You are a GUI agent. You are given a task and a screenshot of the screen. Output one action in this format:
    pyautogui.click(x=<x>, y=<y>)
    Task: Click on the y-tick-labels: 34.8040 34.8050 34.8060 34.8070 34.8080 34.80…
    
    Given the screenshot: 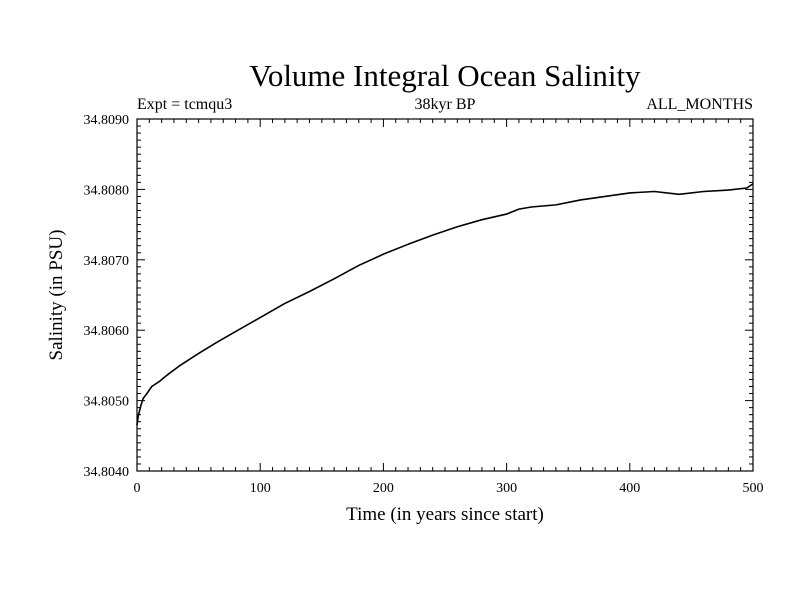 What is the action you would take?
    pyautogui.click(x=107, y=296)
    